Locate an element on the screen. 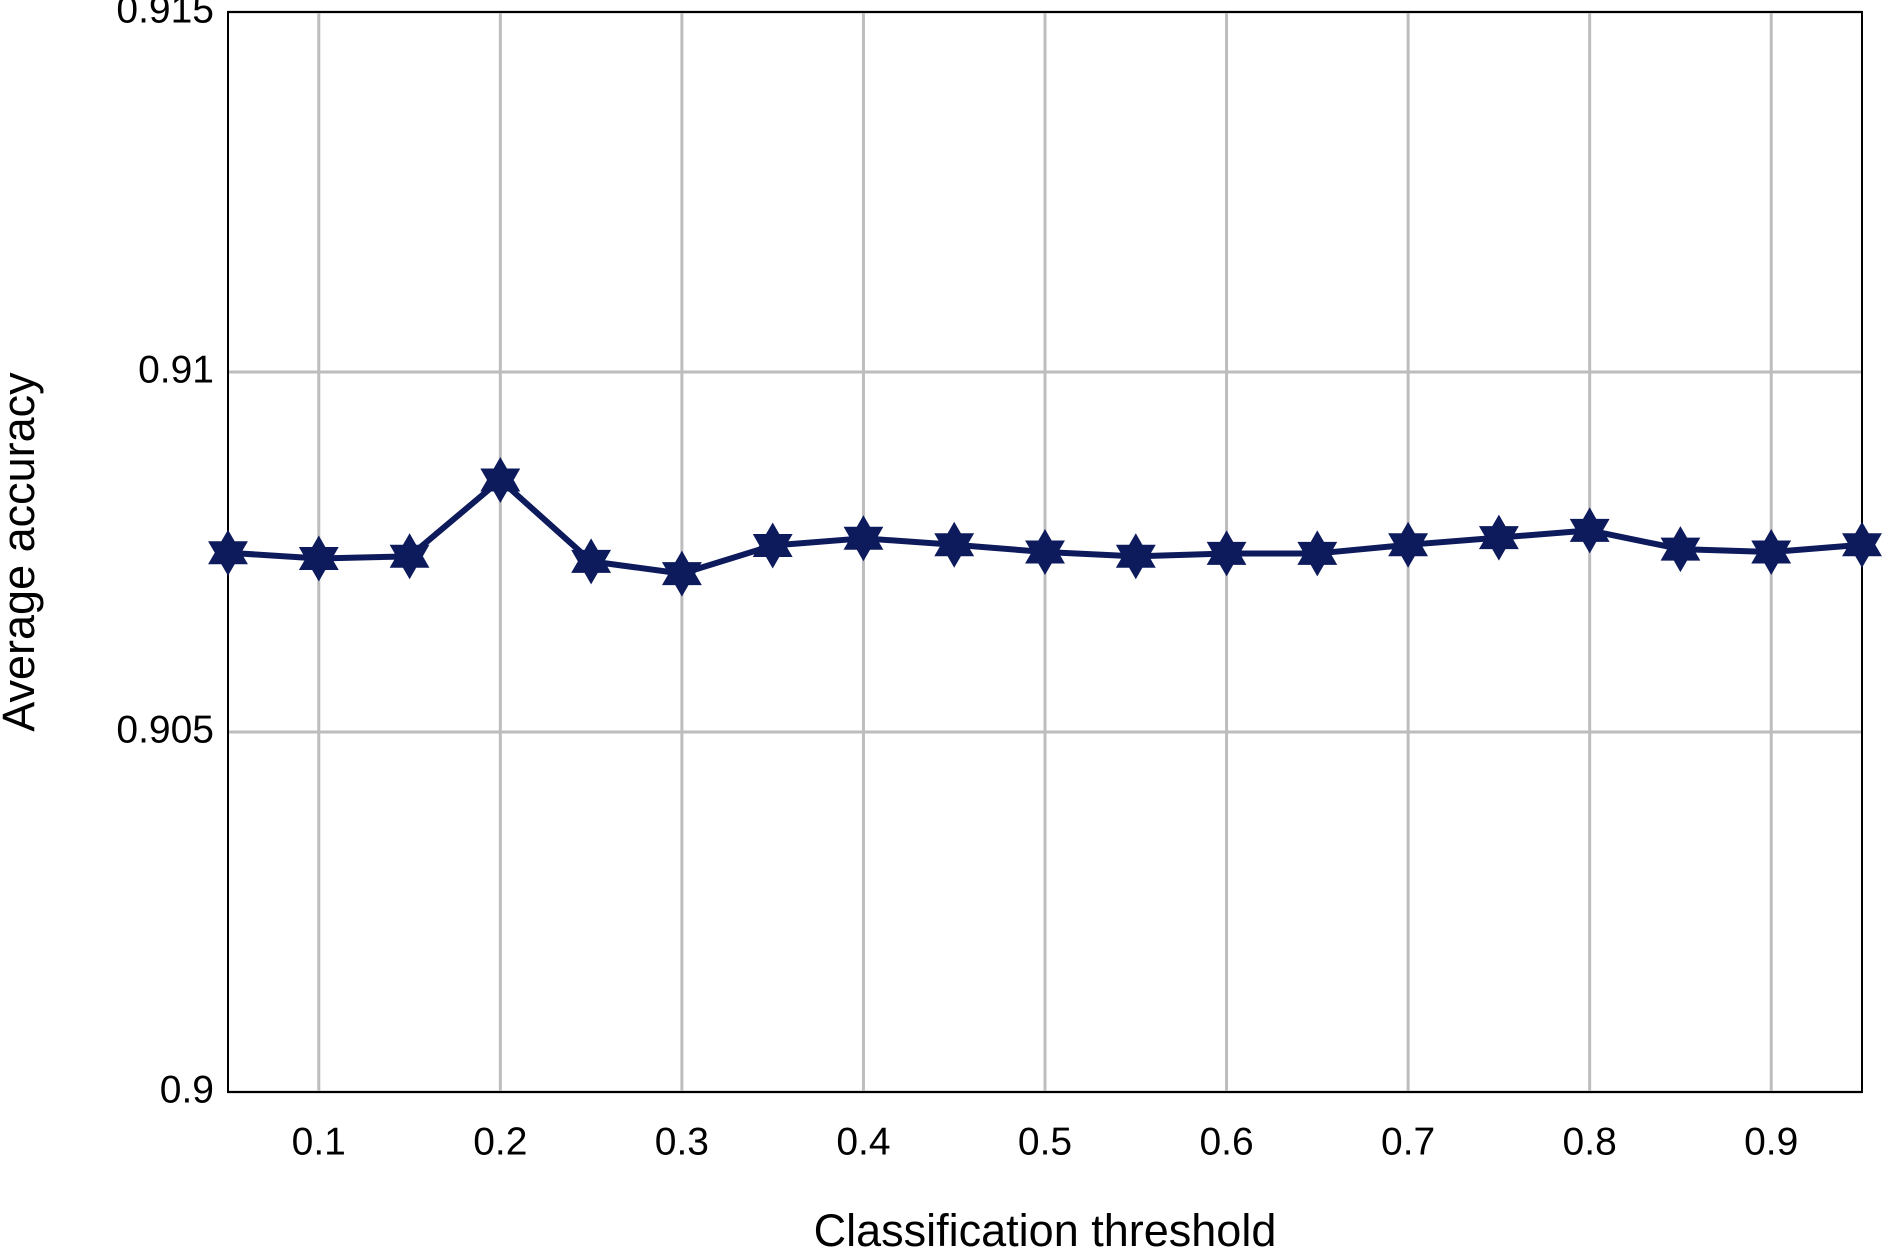 The width and height of the screenshot is (1900, 1255). y-tick-label: 0.9 is located at coordinates (187, 1089).